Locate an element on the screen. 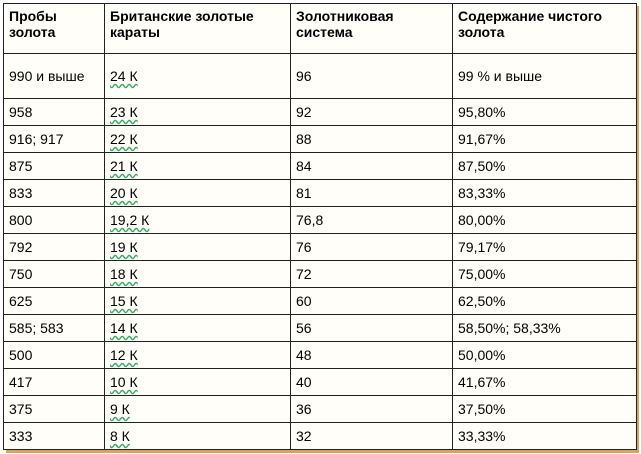  table-cell: 88 is located at coordinates (371, 139).